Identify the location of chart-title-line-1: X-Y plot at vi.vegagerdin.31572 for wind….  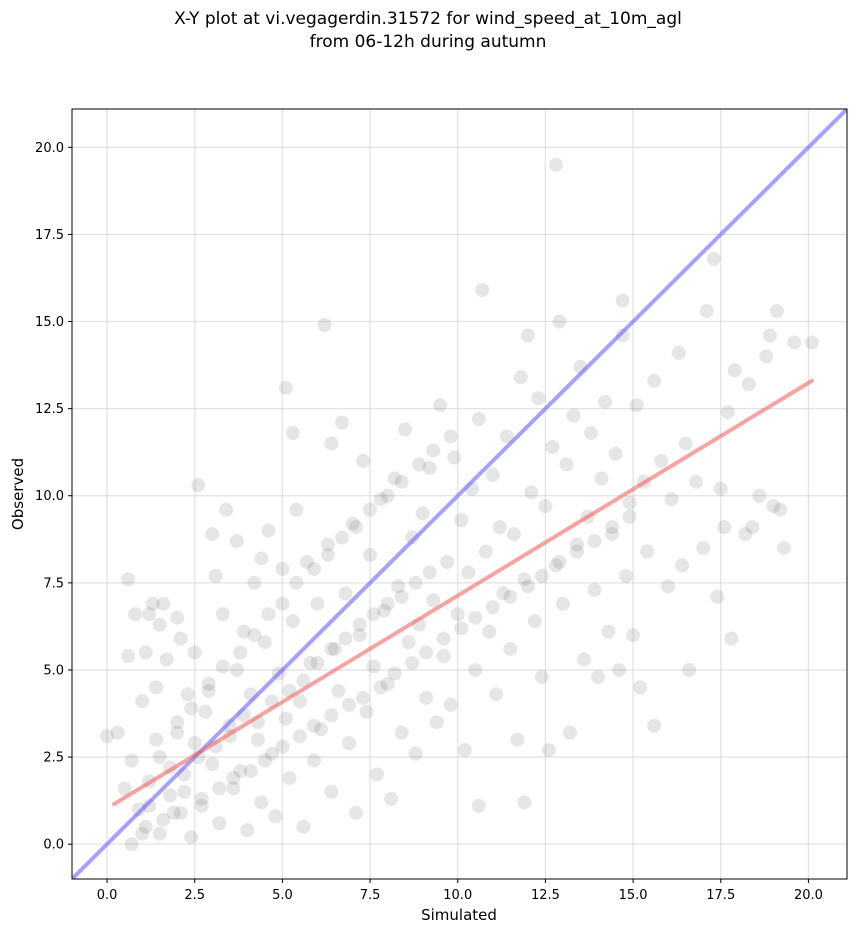
(428, 19).